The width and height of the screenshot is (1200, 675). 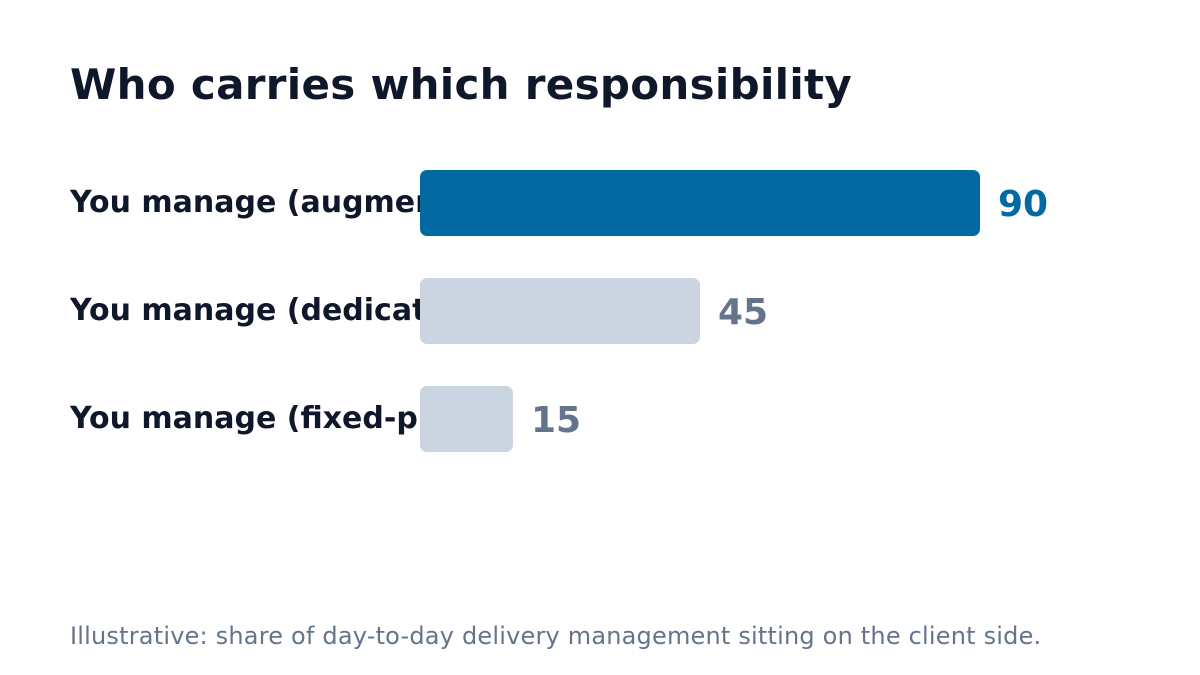 I want to click on bar-label: You manage (augmen, so click(x=245, y=202).